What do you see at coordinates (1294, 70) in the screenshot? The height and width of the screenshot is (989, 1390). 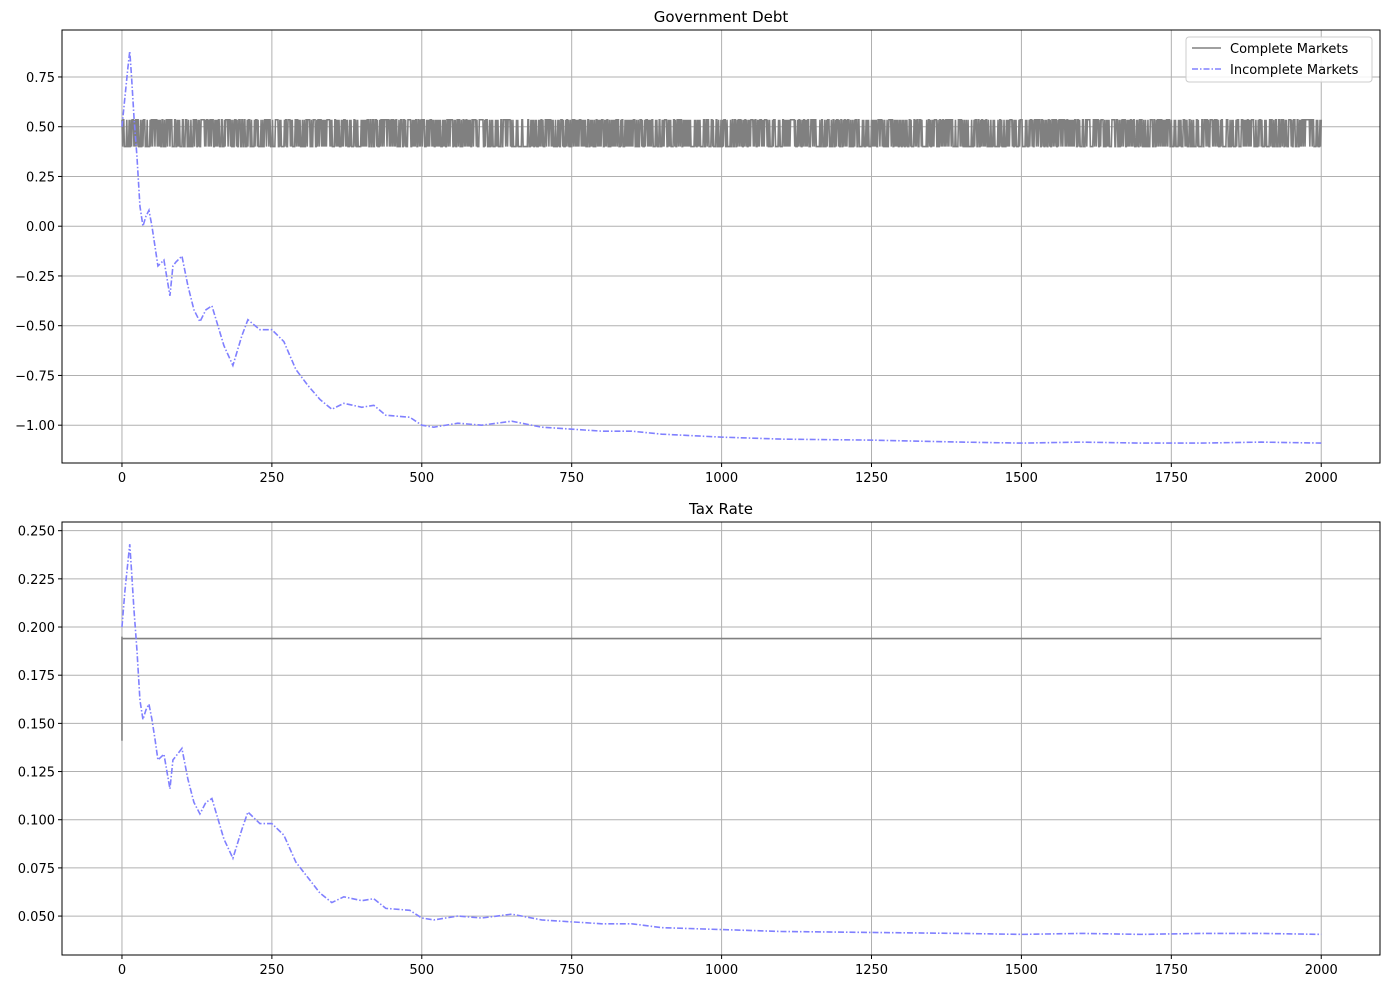 I see `legend-label-incomplete: Incomplete Markets` at bounding box center [1294, 70].